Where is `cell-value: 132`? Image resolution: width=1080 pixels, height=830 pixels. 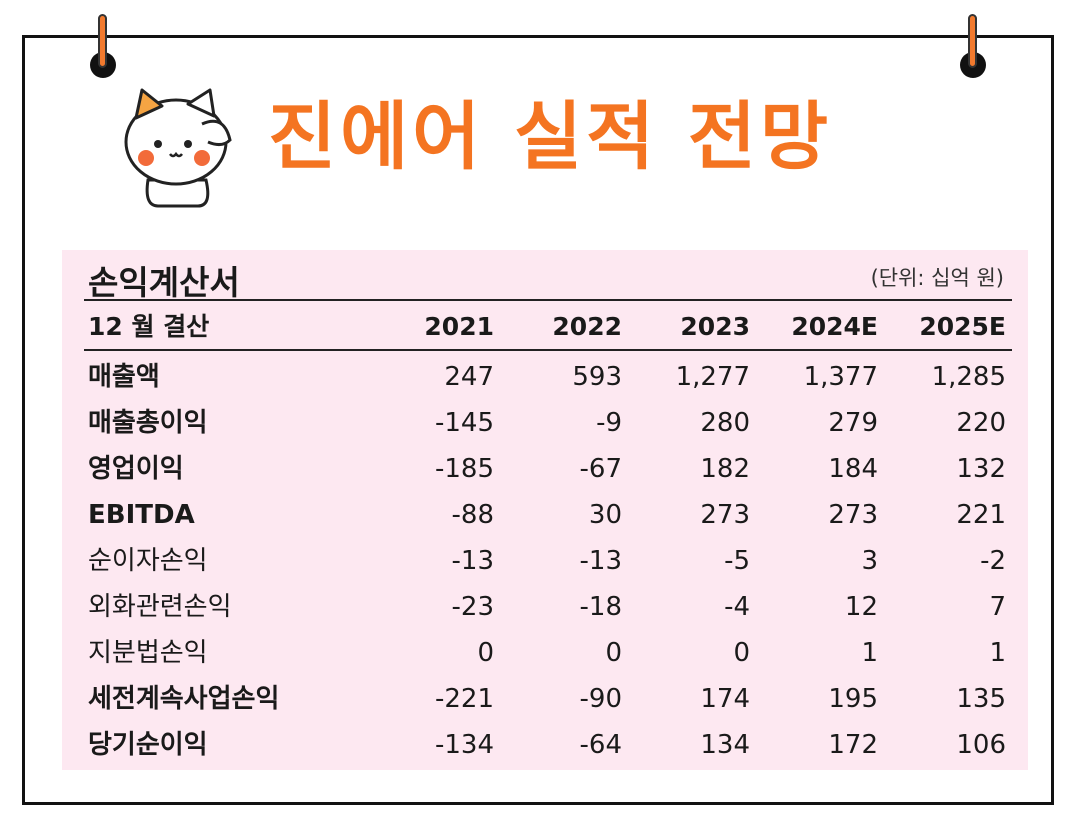
cell-value: 132 is located at coordinates (981, 469).